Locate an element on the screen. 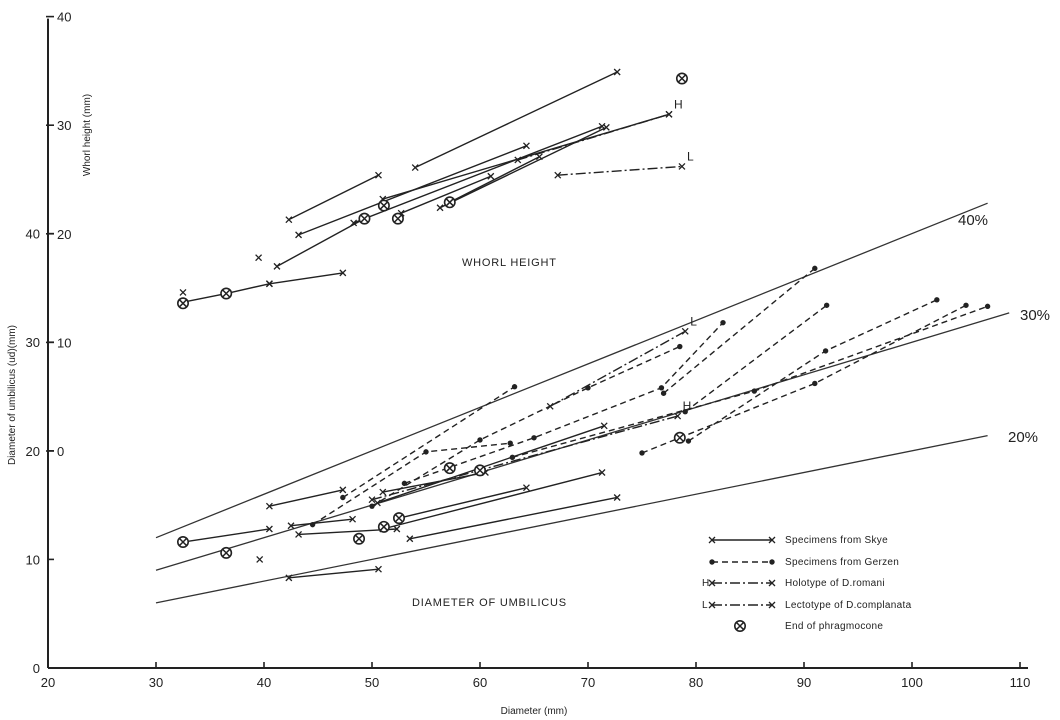 The width and height of the screenshot is (1060, 720). x-axis-title: Diameter (mm) is located at coordinates (534, 711).